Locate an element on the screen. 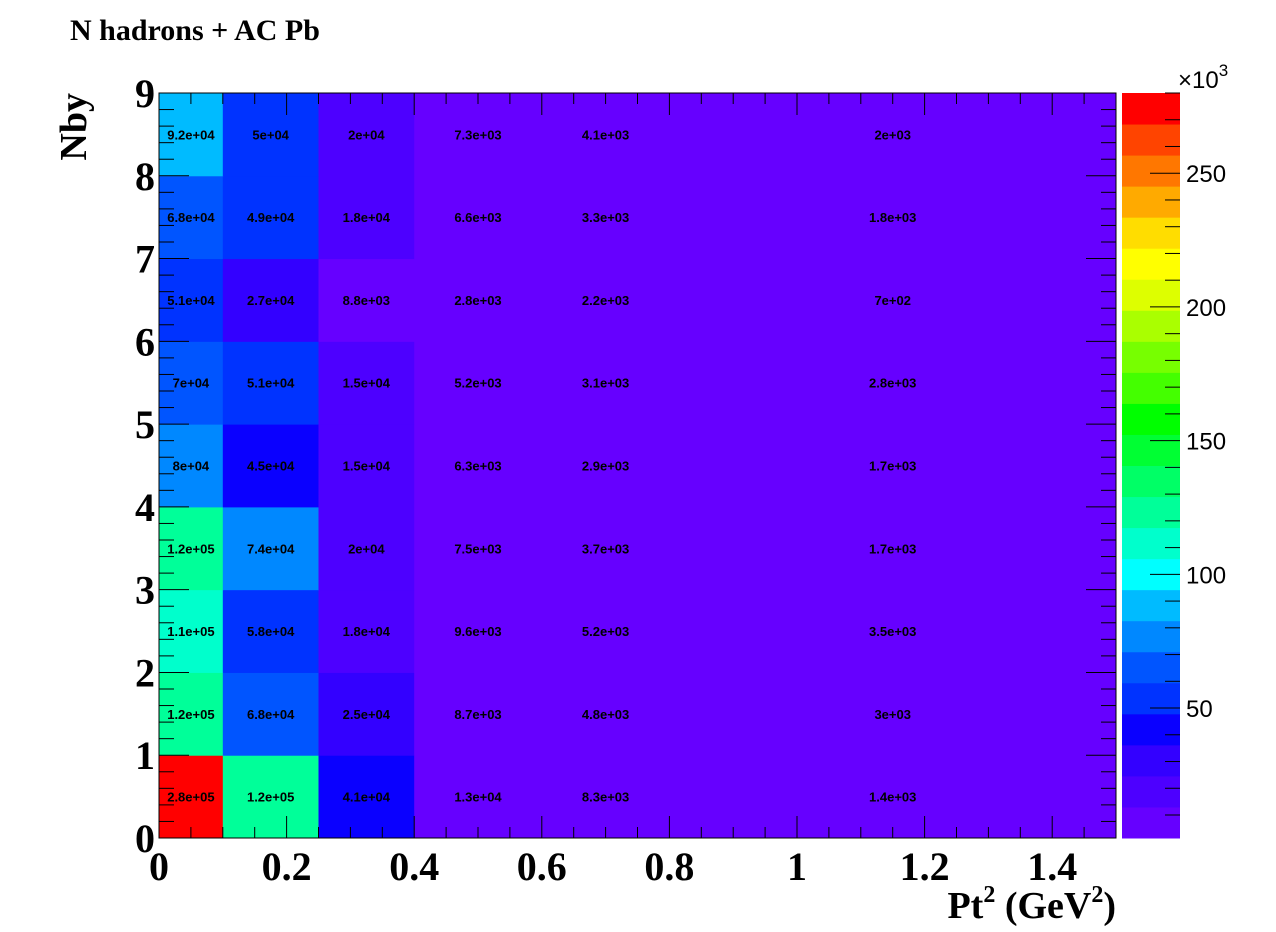  heatmap-cell-r8-c5 is located at coordinates (893, 135).